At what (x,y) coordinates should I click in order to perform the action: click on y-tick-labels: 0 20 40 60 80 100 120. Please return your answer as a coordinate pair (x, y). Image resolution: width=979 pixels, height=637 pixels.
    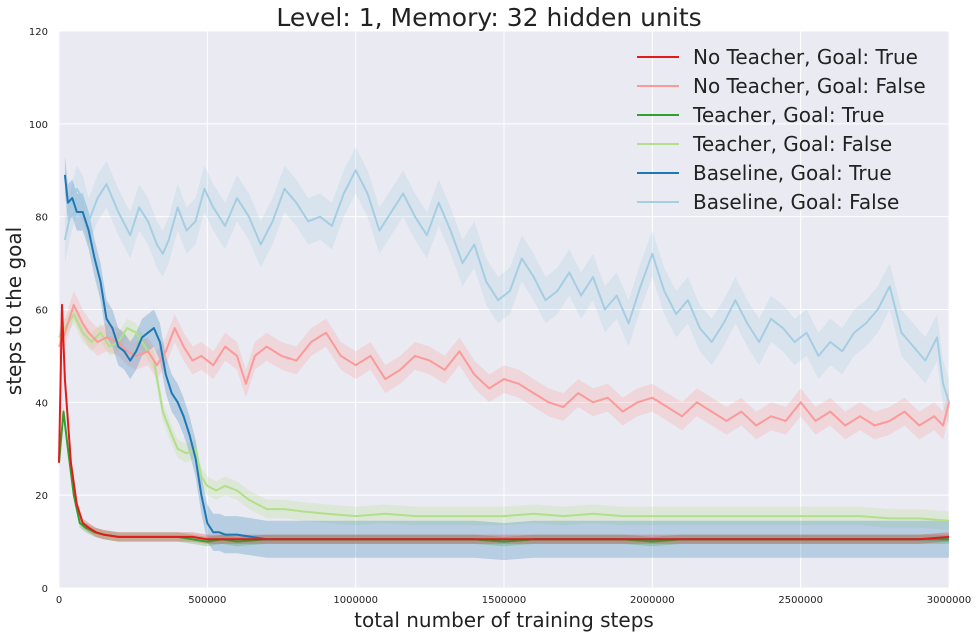
    Looking at the image, I should click on (38, 311).